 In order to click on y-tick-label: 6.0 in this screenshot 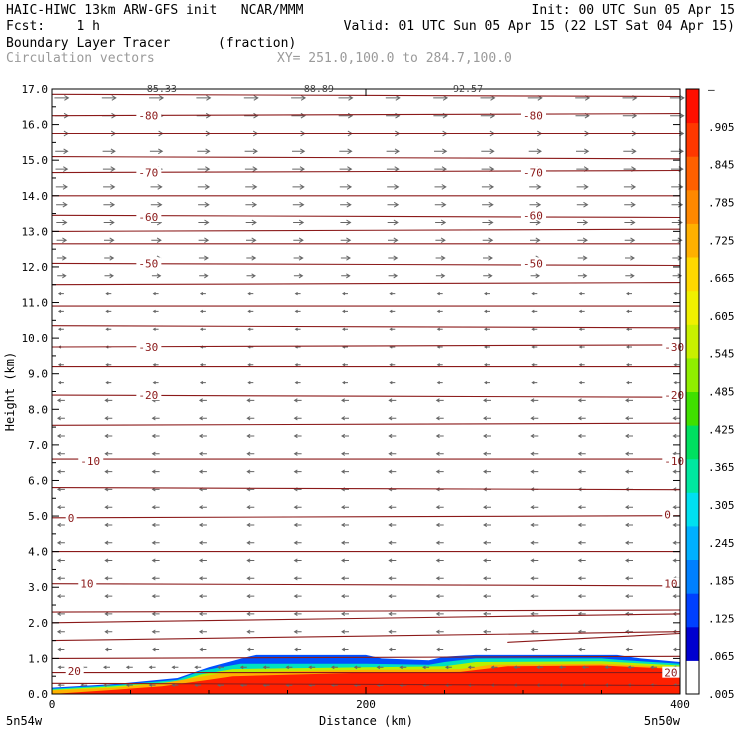, I will do `click(38, 480)`.